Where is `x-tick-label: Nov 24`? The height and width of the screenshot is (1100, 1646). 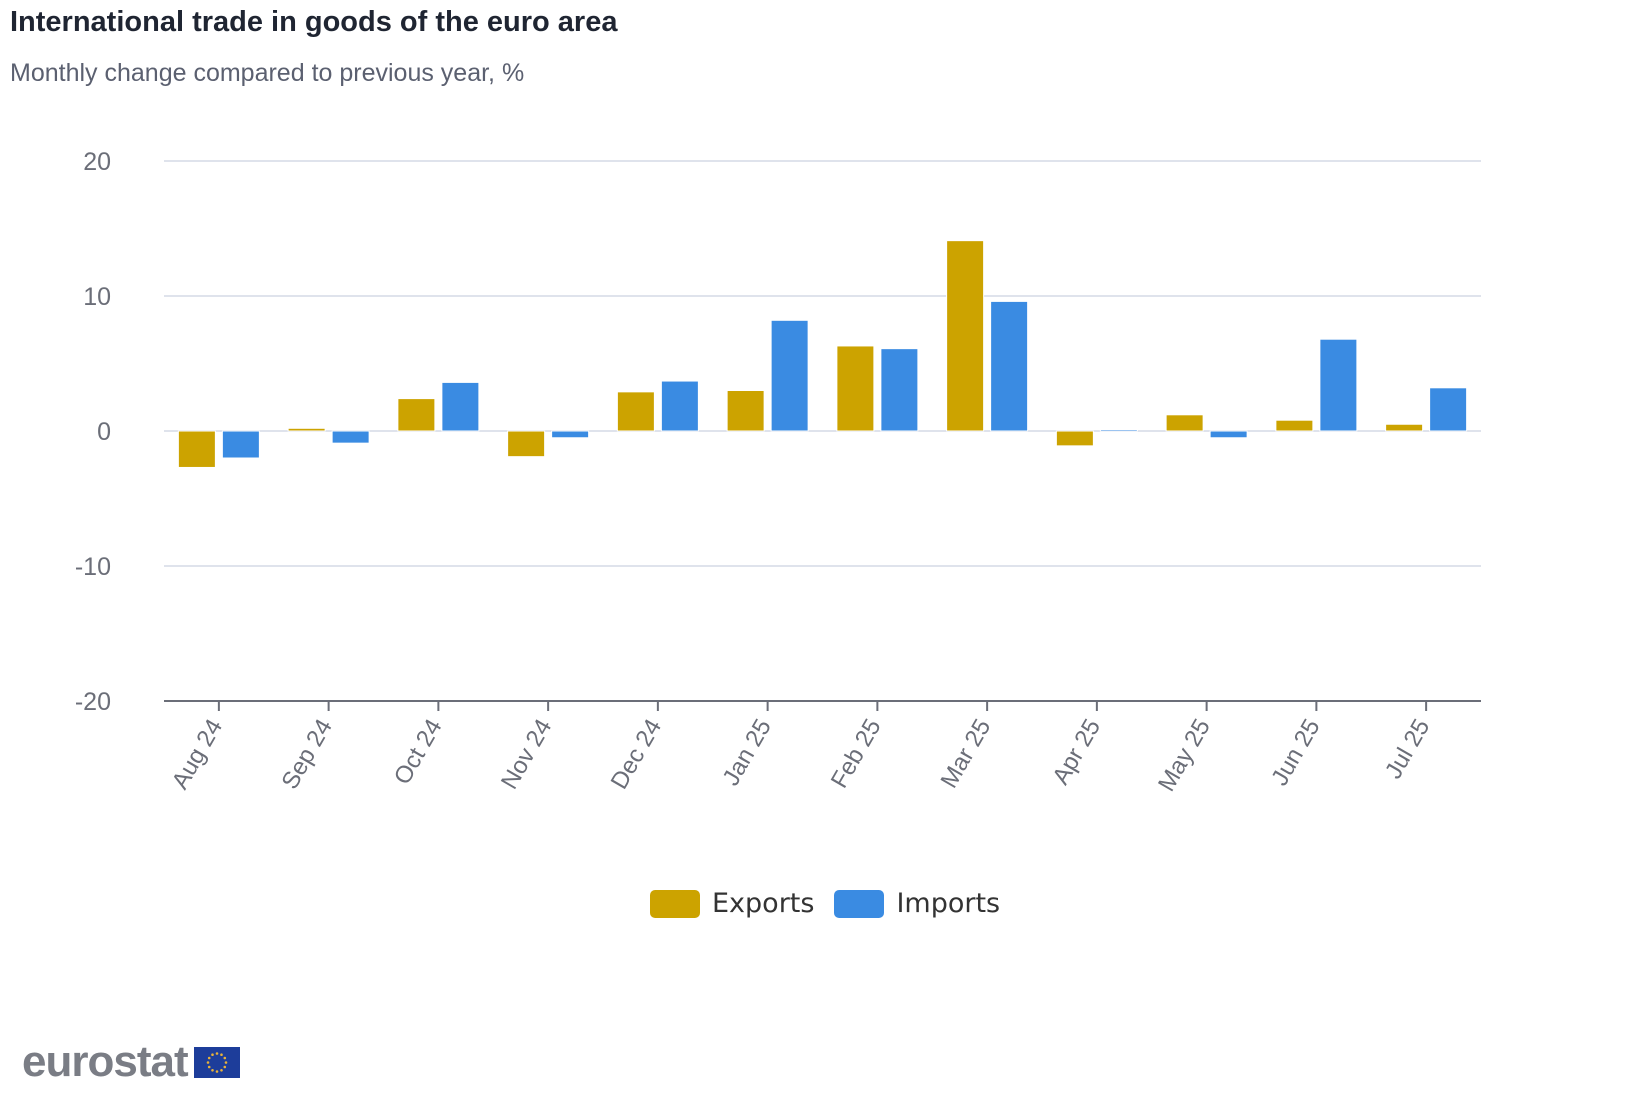
x-tick-label: Nov 24 is located at coordinates (526, 754).